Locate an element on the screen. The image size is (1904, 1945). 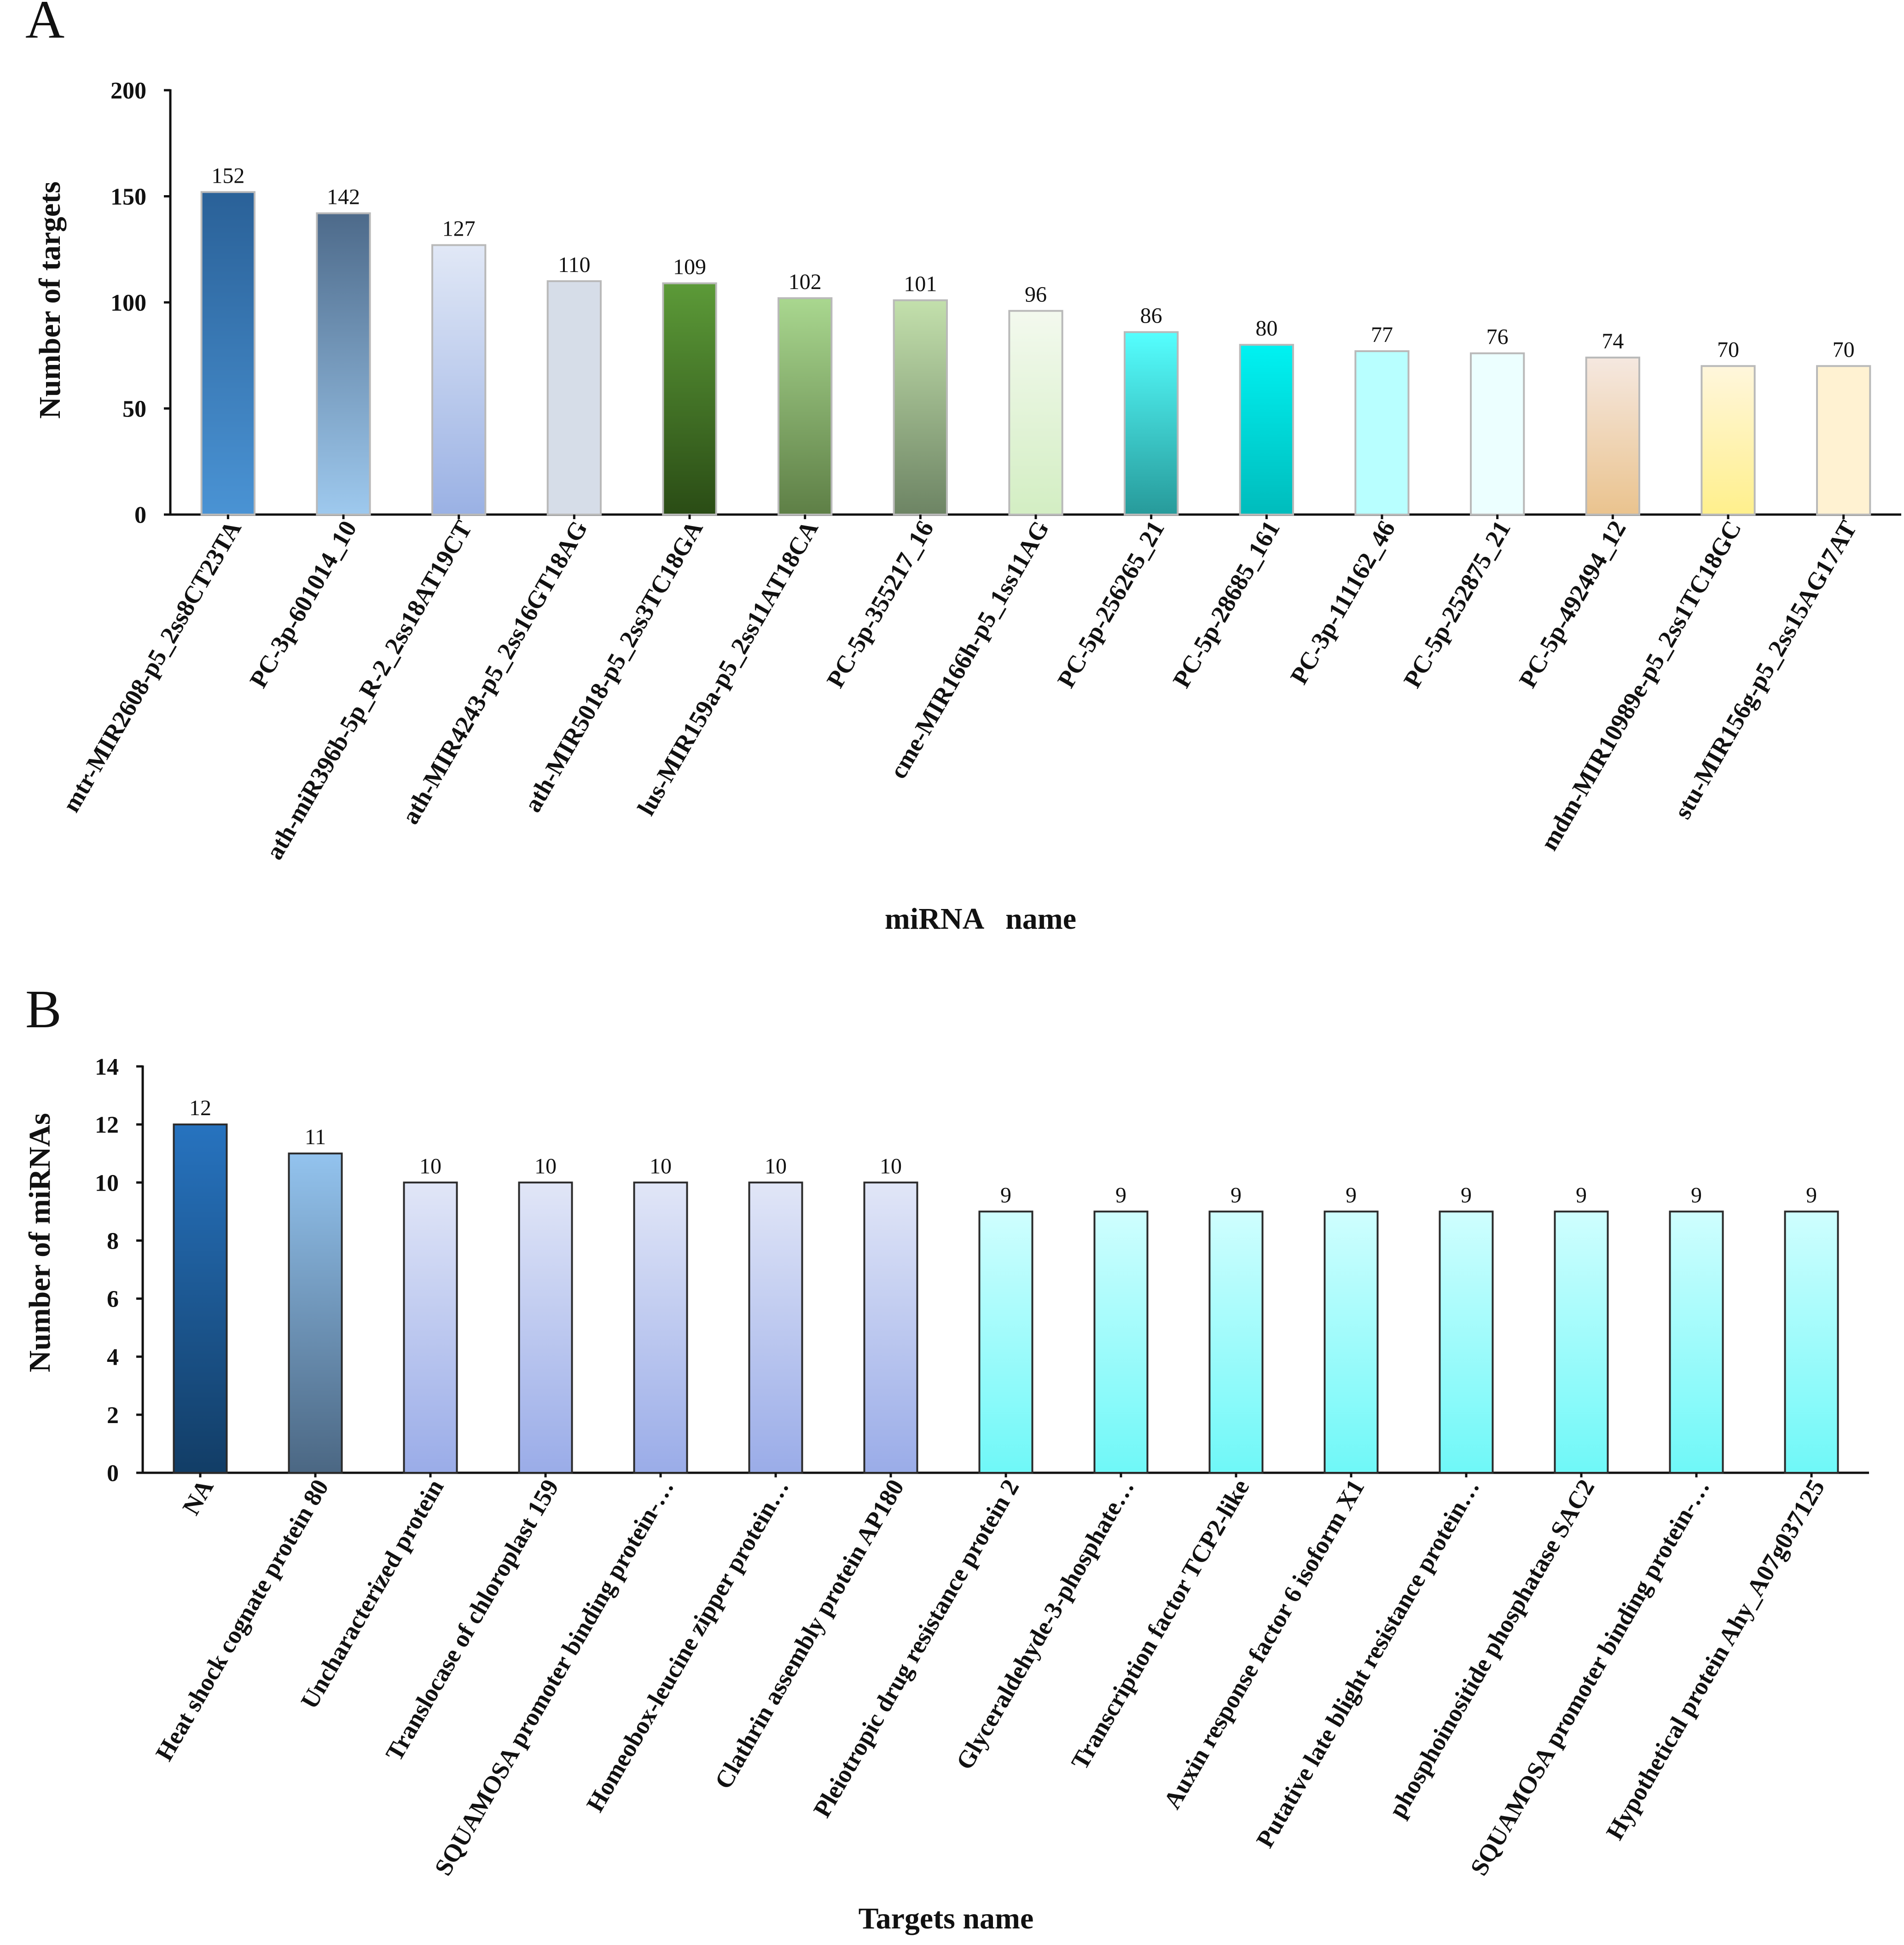
category-label: Clathrin assembly protein AP180 is located at coordinates (809, 1634).